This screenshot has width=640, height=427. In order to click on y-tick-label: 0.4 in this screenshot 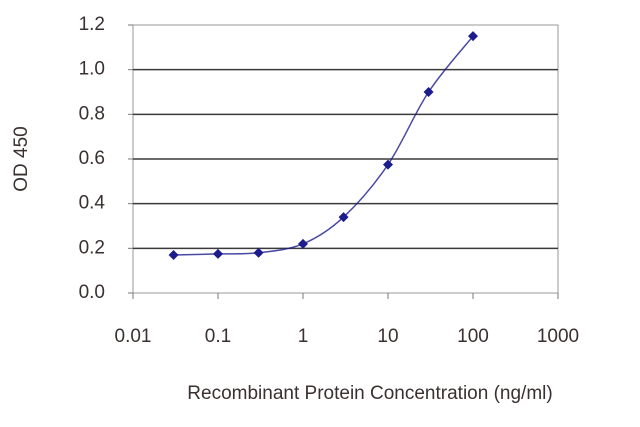, I will do `click(92, 203)`.